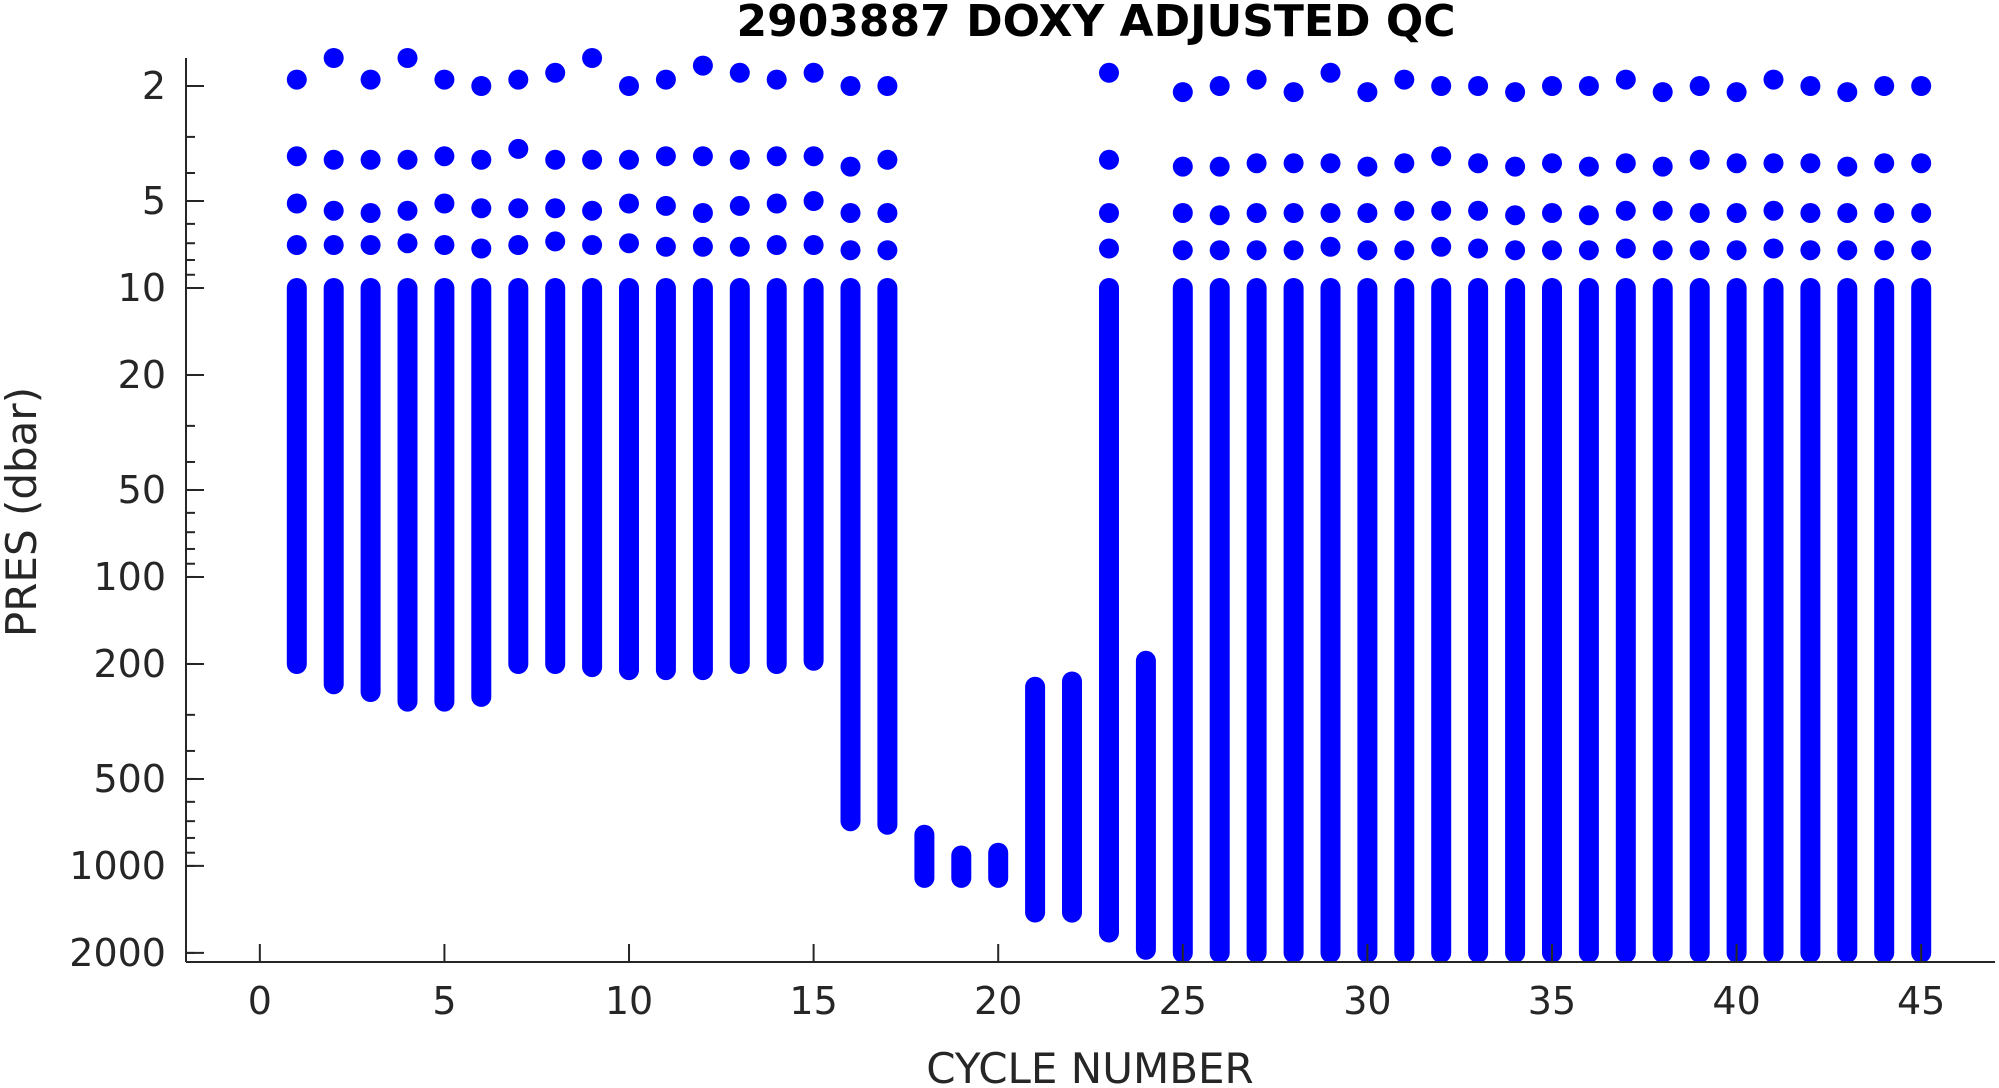 Image resolution: width=1999 pixels, height=1088 pixels. Describe the element at coordinates (1183, 1001) in the screenshot. I see `x-tick-label-25: 25` at that location.